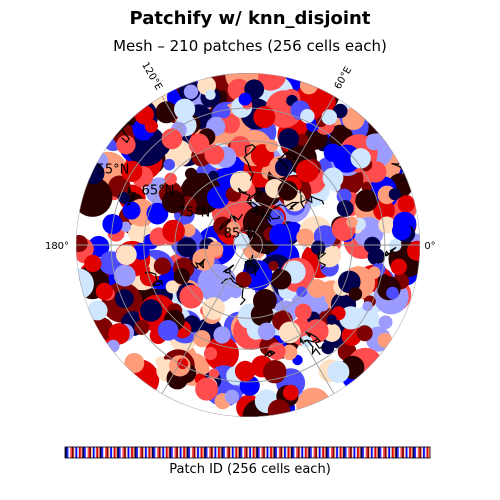  What do you see at coordinates (194, 213) in the screenshot?
I see `latitude-label-2: 75°N` at bounding box center [194, 213].